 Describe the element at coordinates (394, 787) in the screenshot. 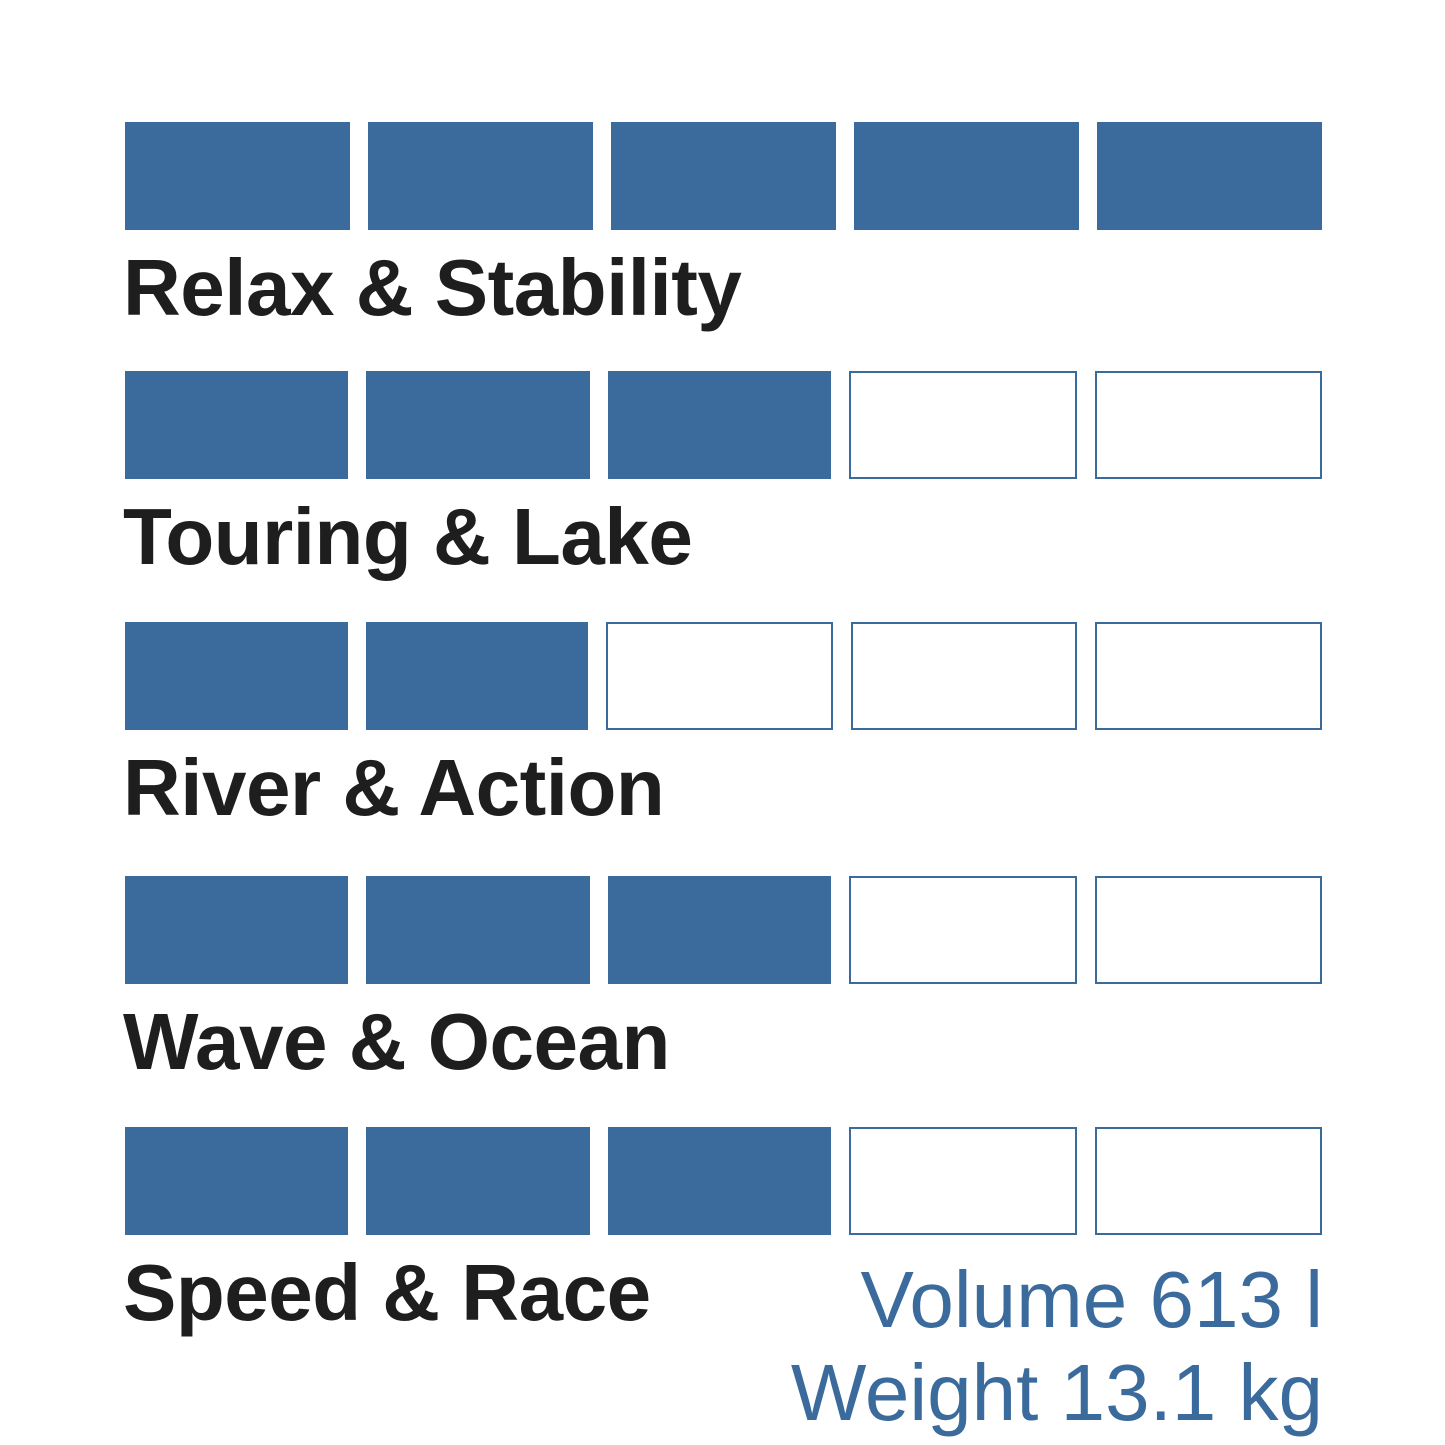

I see `category-label: River & Action` at that location.